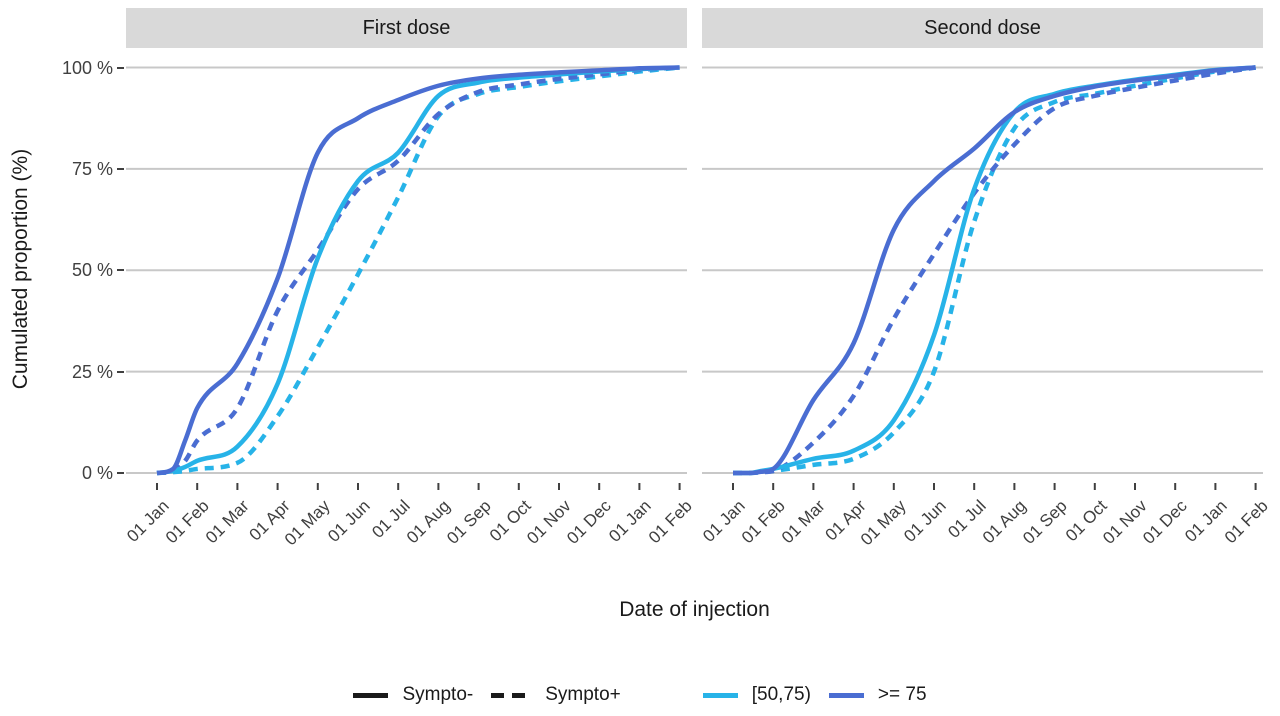 The height and width of the screenshot is (716, 1280). I want to click on chart-legend: Sympto- Sympto+ [50,75) >= 75, so click(640, 695).